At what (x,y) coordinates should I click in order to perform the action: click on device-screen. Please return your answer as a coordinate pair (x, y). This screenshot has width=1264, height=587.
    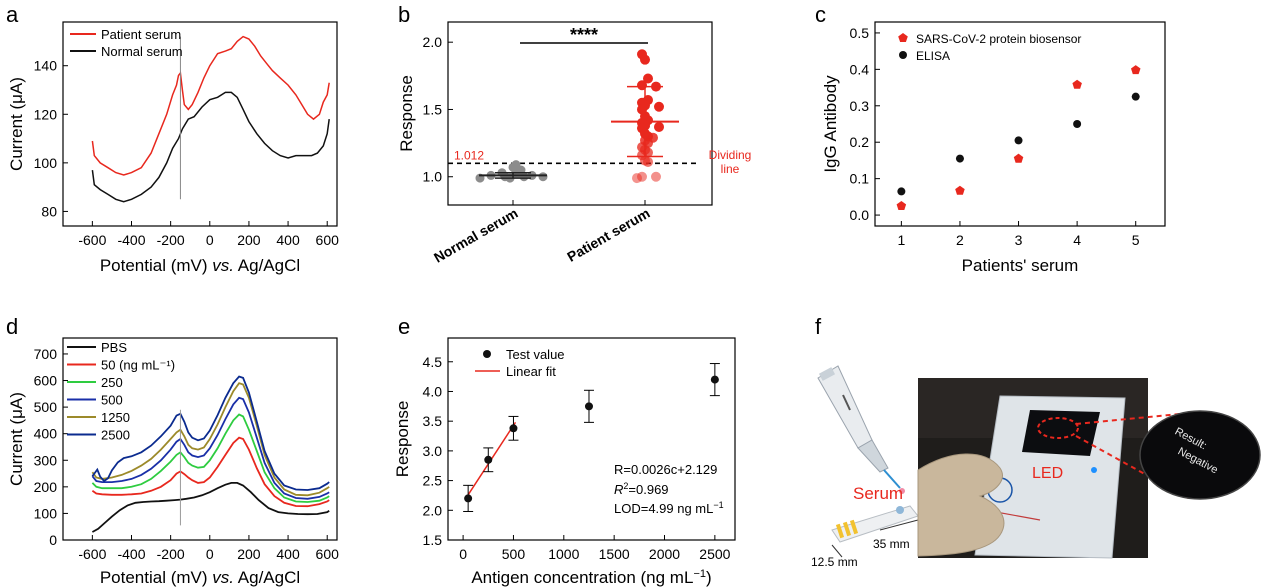
    Looking at the image, I should click on (1061, 433).